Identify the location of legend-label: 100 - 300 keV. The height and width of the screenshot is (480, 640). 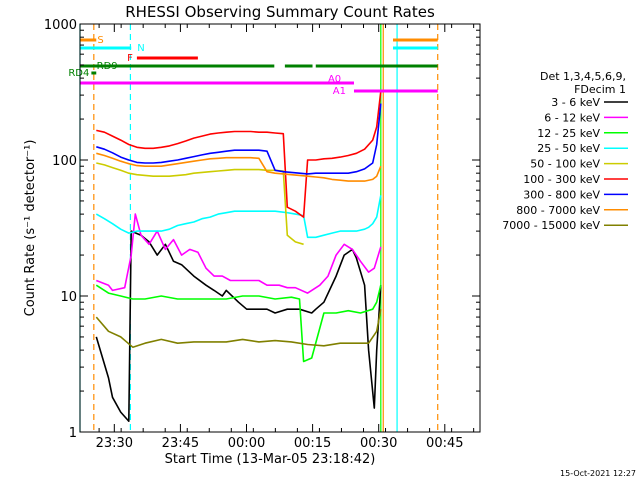
(561, 179).